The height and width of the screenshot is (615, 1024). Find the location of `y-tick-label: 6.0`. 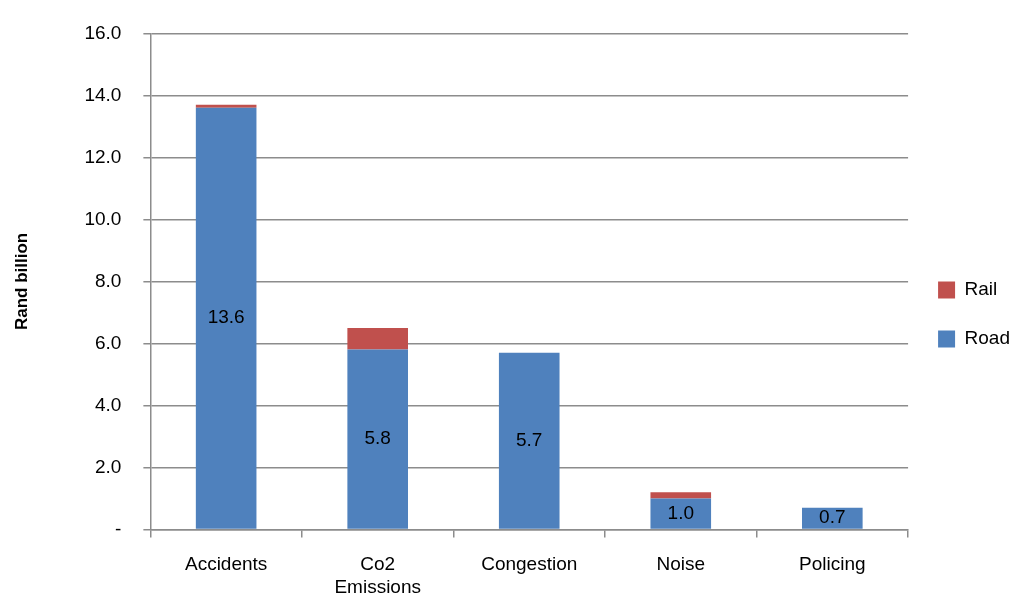

y-tick-label: 6.0 is located at coordinates (108, 342).